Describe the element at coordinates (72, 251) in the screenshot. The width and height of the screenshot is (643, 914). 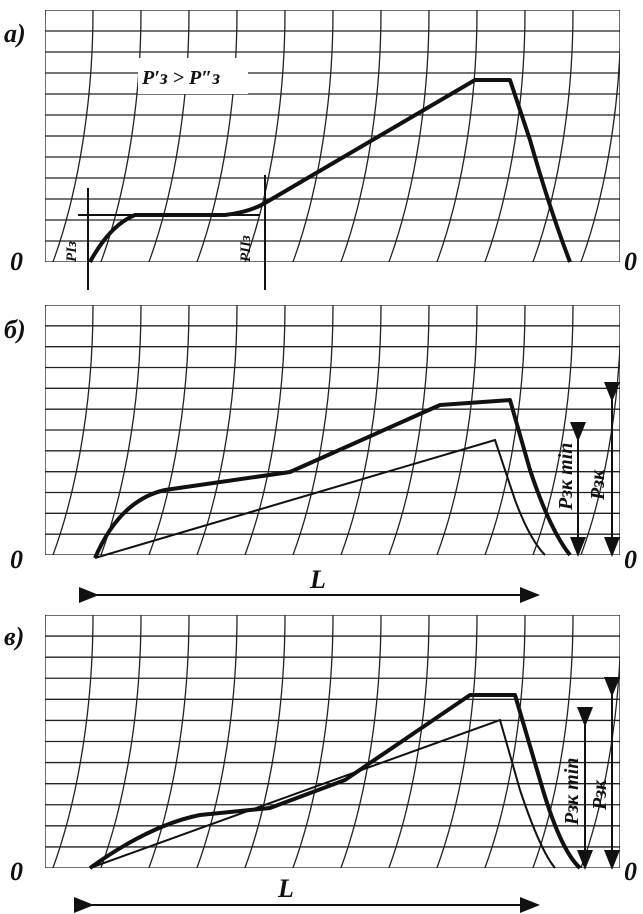
I see `p1-label: PIз` at that location.